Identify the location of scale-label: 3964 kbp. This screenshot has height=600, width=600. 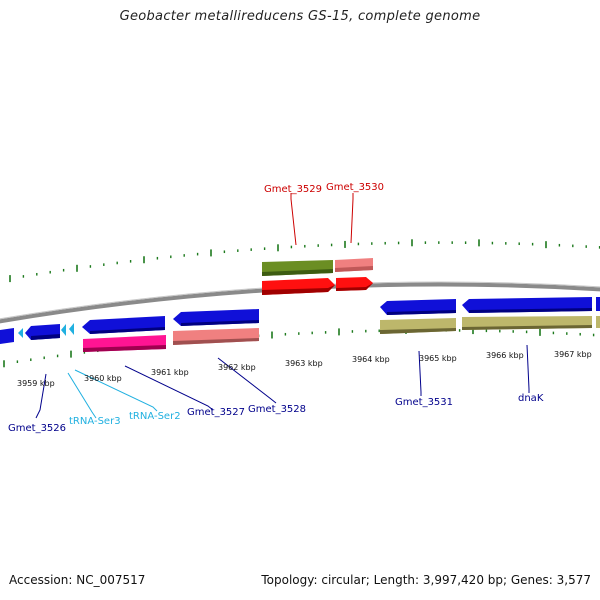
(371, 359).